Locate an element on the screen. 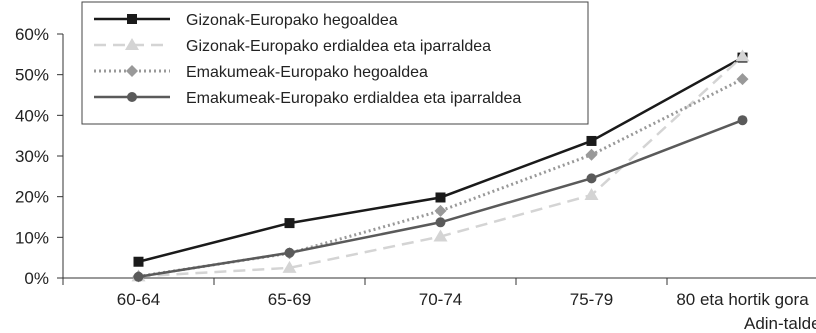  x-axis-title: Adin-taldea is located at coordinates (780, 323).